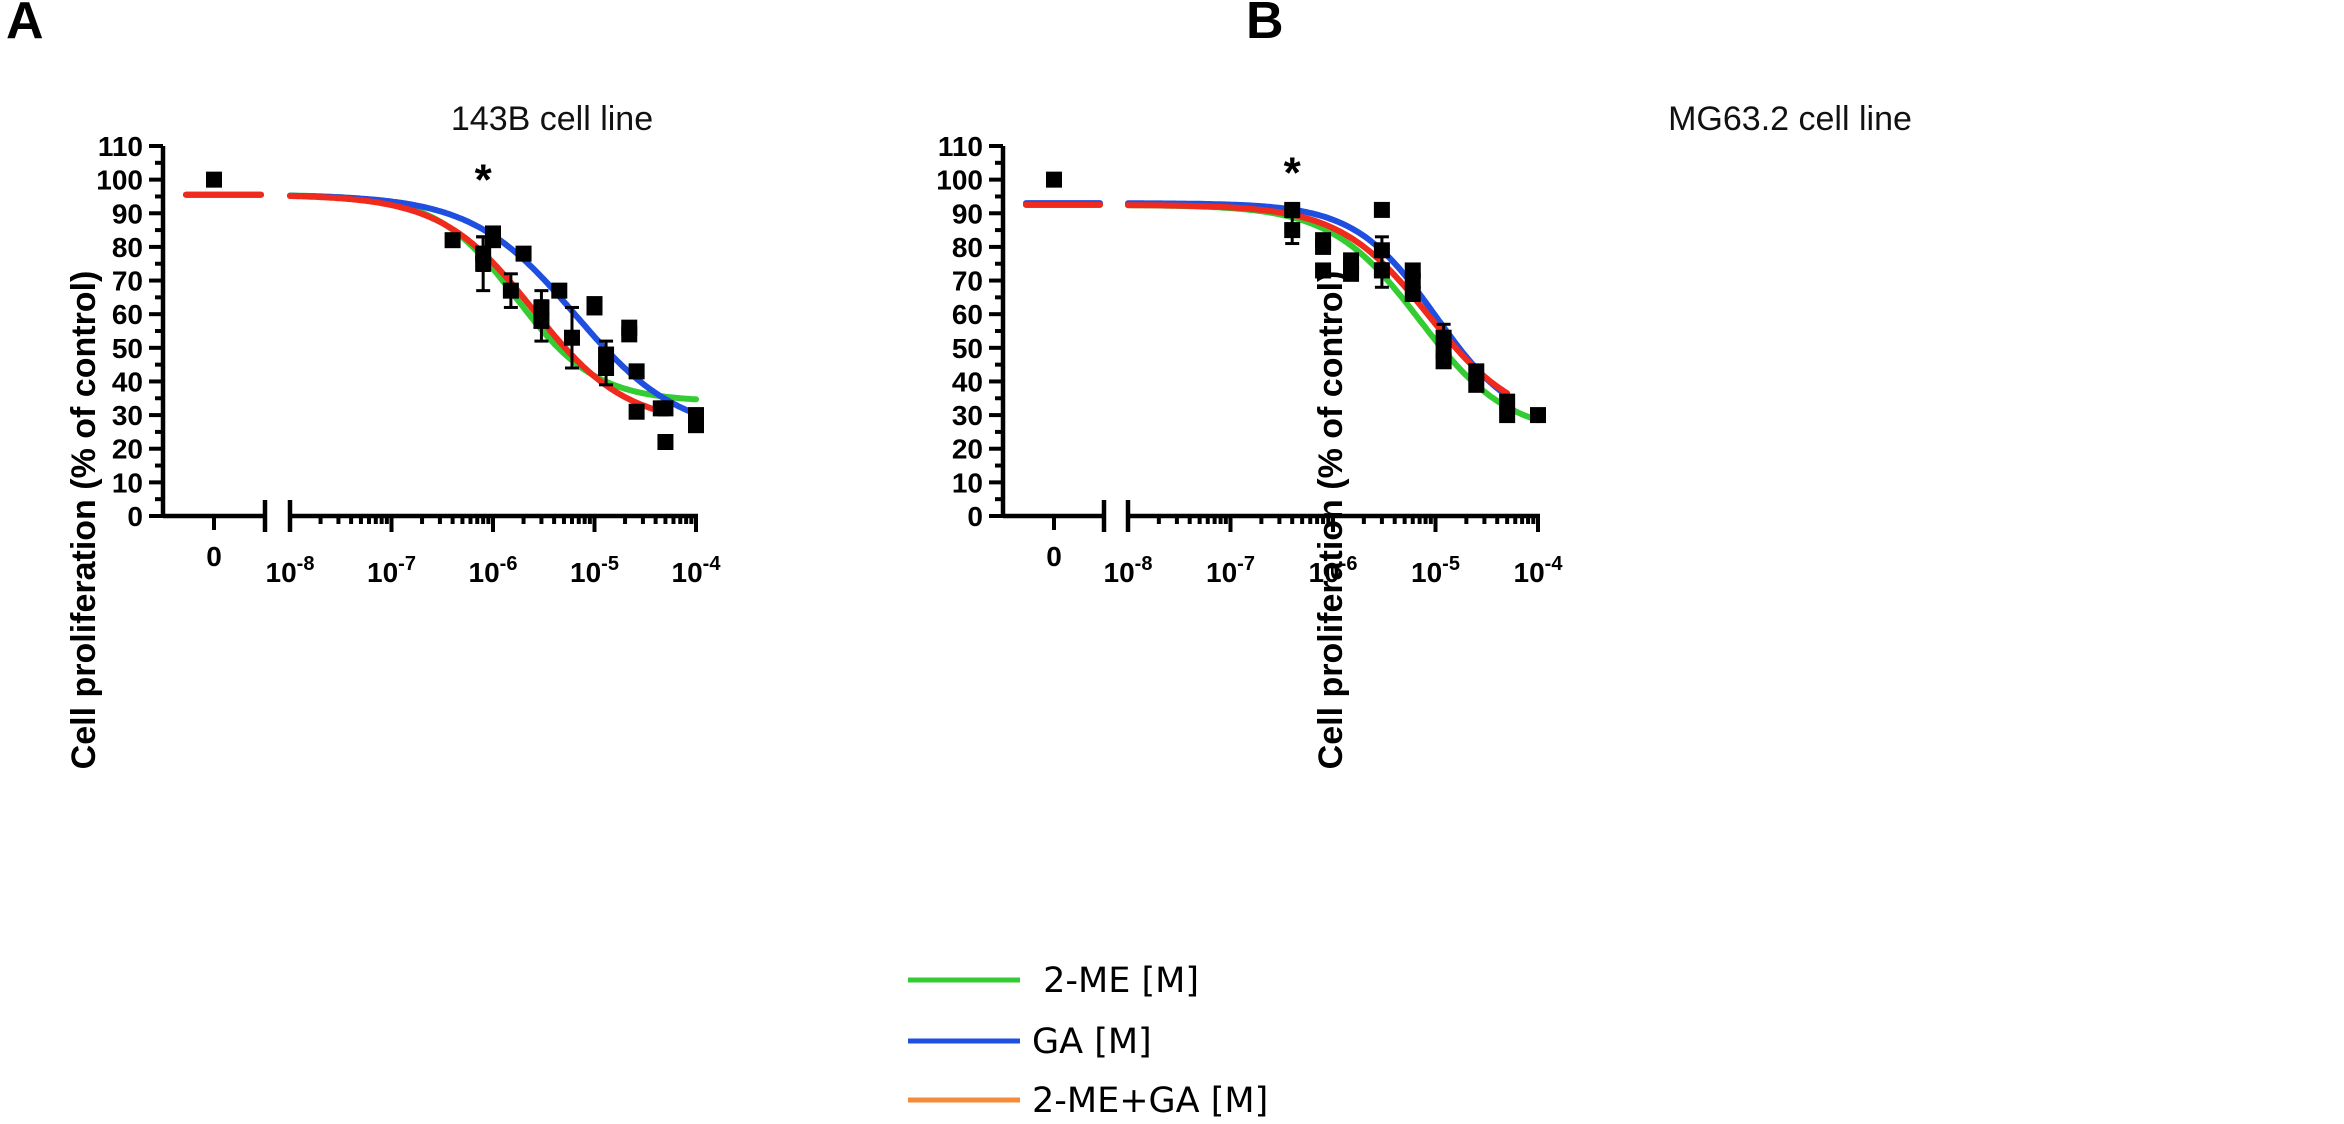  I want to click on chart-title: MG63.2 cell line, so click(1790, 119).